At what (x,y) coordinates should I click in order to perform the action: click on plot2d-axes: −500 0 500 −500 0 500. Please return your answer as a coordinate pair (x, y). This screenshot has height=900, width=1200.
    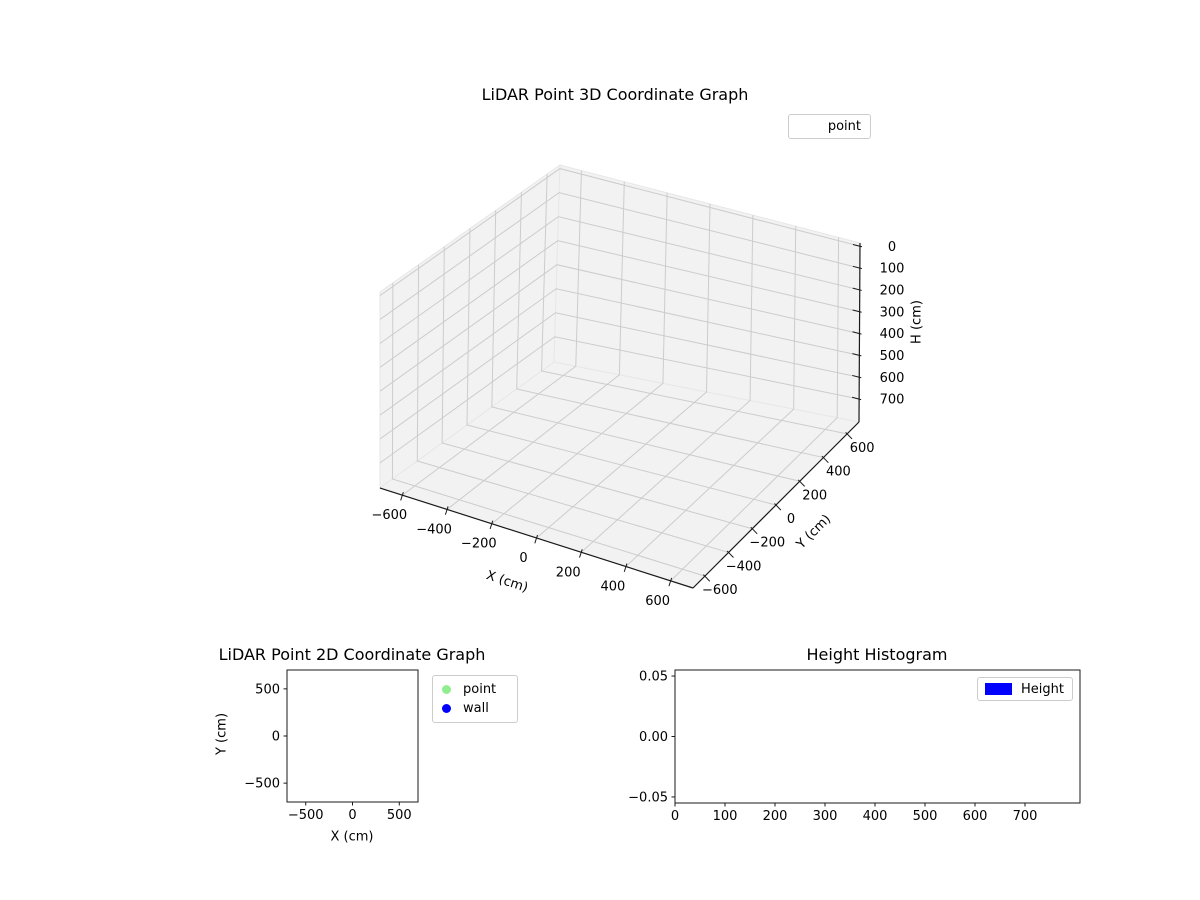
    Looking at the image, I should click on (331, 746).